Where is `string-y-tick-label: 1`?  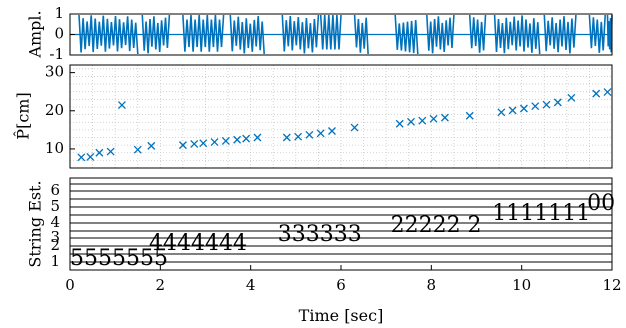 string-y-tick-label: 1 is located at coordinates (55, 261).